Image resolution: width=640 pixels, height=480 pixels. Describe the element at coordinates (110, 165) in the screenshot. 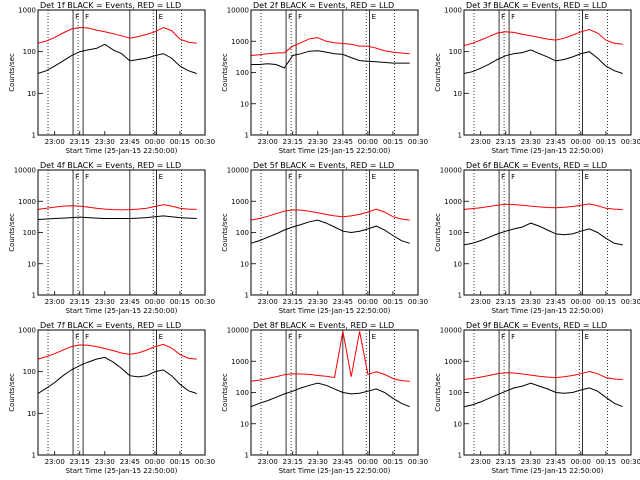

I see `panel-title: Det 4f BLACK = Events, RED = LLD` at that location.